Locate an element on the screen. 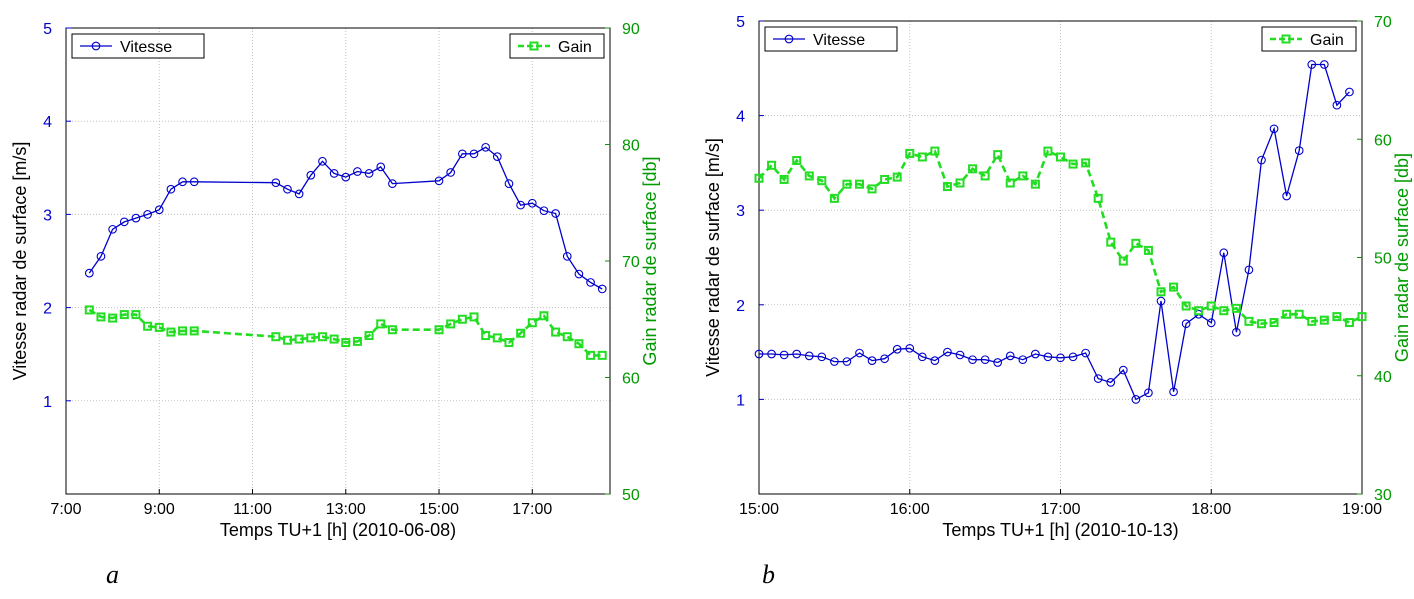 Image resolution: width=1414 pixels, height=599 pixels. panel-a-x-tick-label: 15:00 is located at coordinates (439, 509).